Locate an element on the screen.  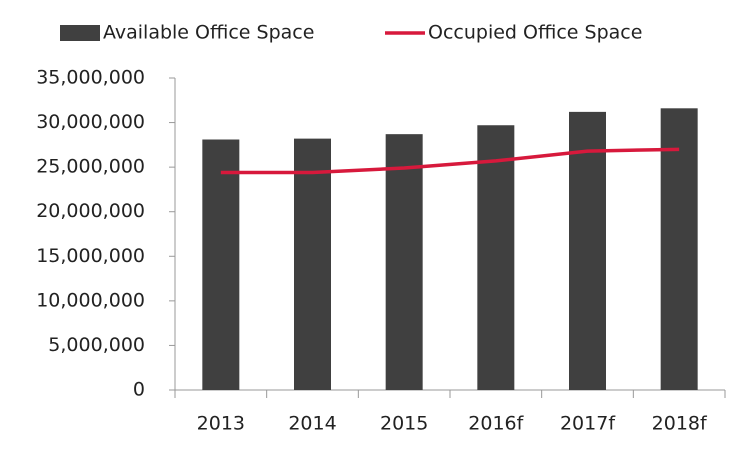
y-tick-label: 30,000,000 is located at coordinates (90, 122).